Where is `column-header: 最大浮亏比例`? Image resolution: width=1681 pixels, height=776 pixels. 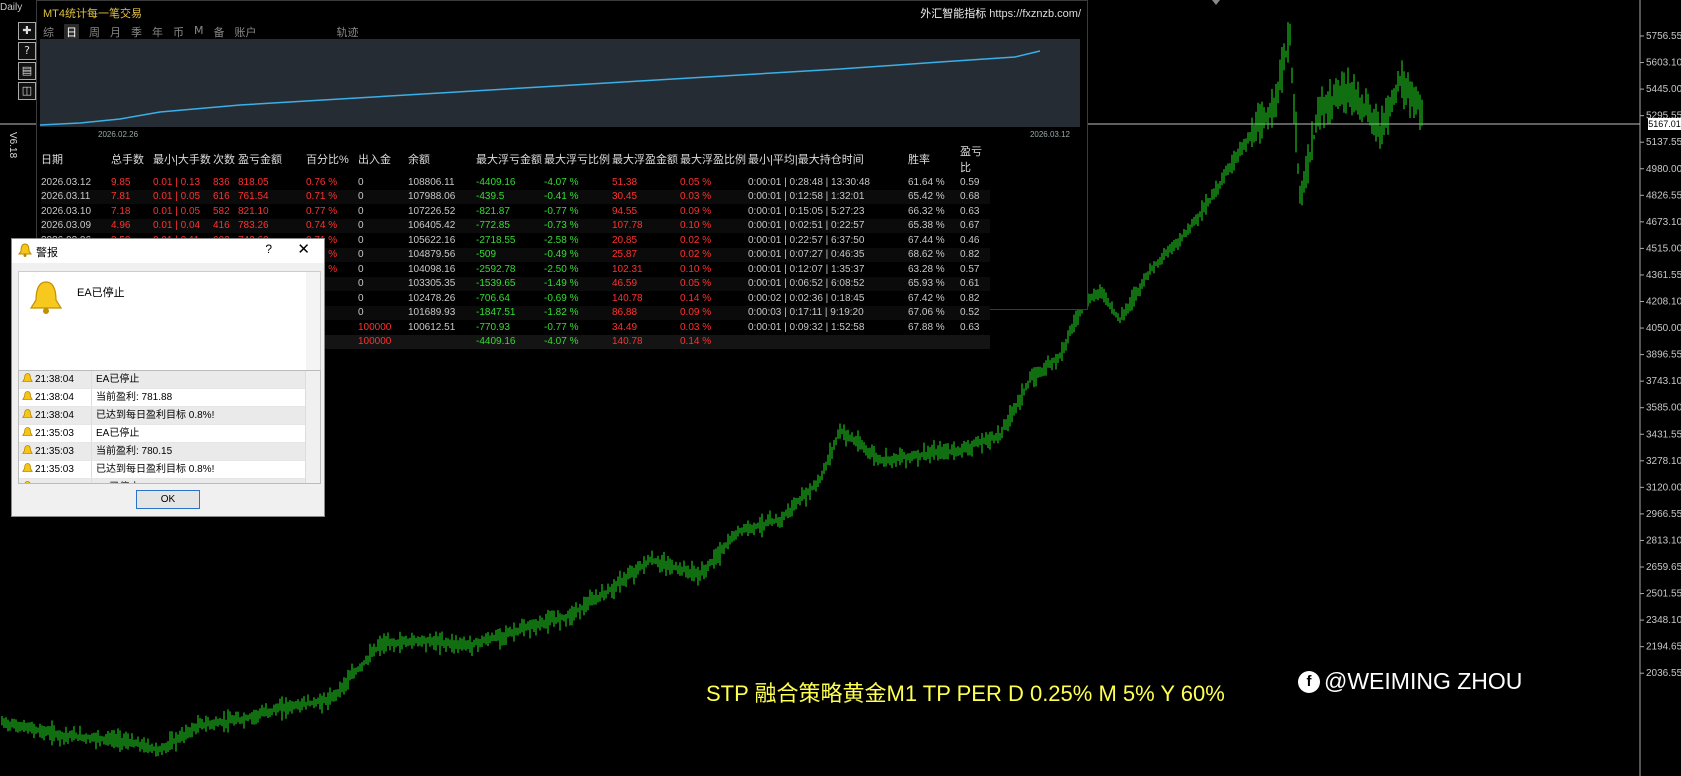
column-header: 最大浮亏比例 is located at coordinates (577, 160).